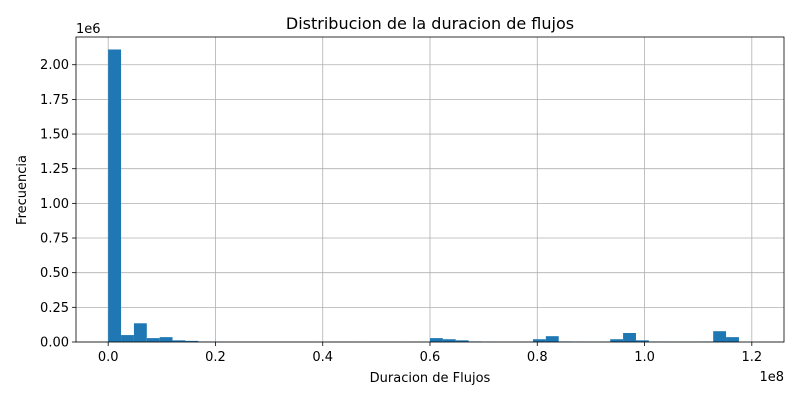 The image size is (800, 404). I want to click on x-tick-label: 1.0, so click(644, 357).